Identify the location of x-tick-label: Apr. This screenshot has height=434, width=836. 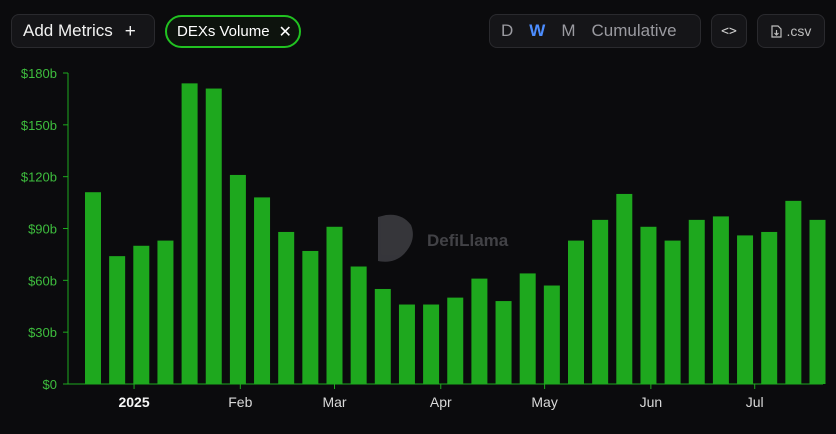
(441, 402).